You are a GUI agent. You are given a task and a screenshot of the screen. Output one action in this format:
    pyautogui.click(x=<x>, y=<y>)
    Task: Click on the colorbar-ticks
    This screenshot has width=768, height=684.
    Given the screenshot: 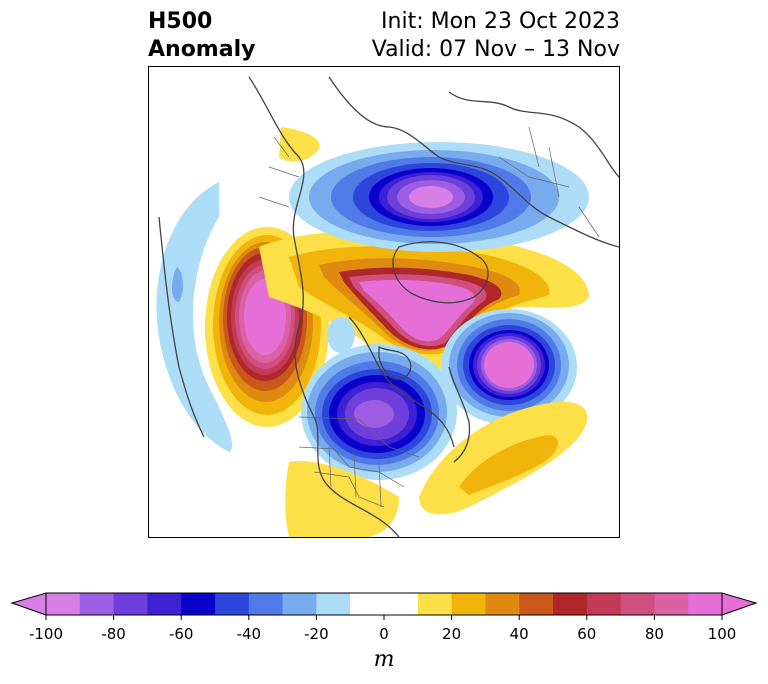 What is the action you would take?
    pyautogui.click(x=384, y=617)
    